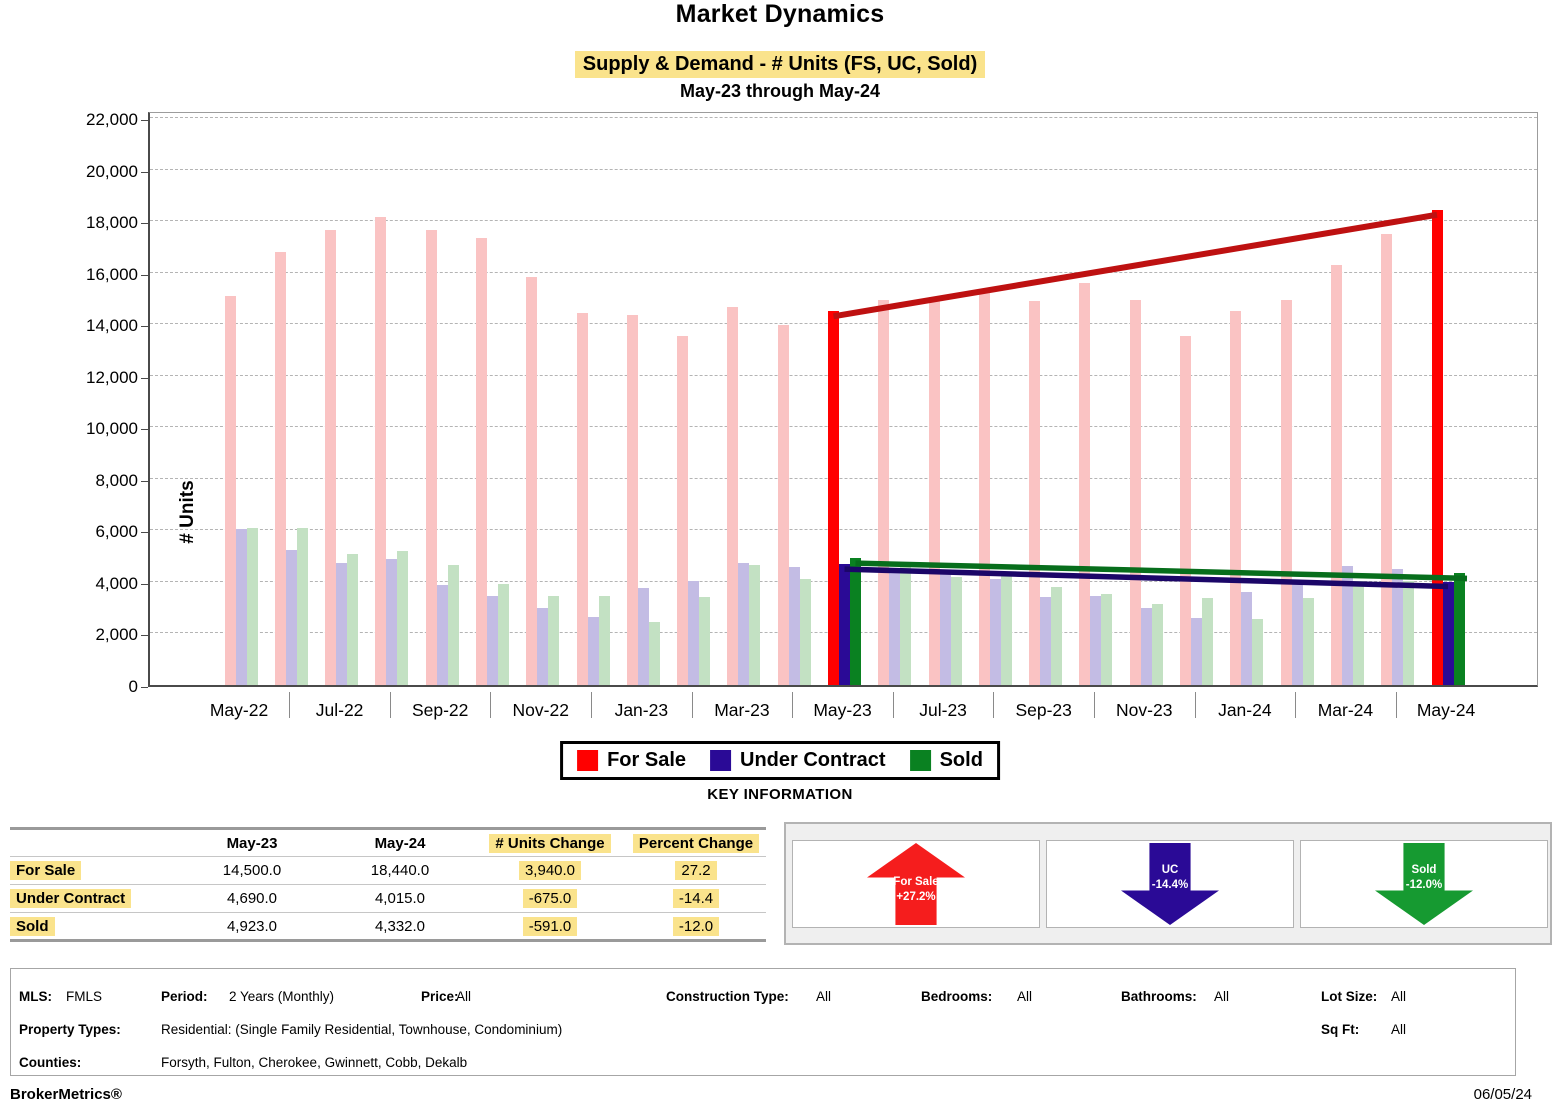 The image size is (1560, 1113). What do you see at coordinates (84, 996) in the screenshot?
I see `filter-value: FMLS` at bounding box center [84, 996].